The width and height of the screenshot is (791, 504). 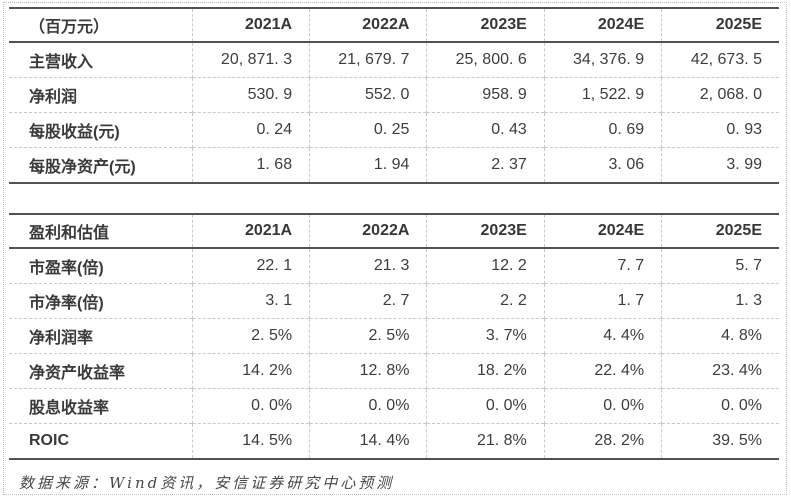 What do you see at coordinates (602, 301) in the screenshot?
I see `value-cell: 1. 7` at bounding box center [602, 301].